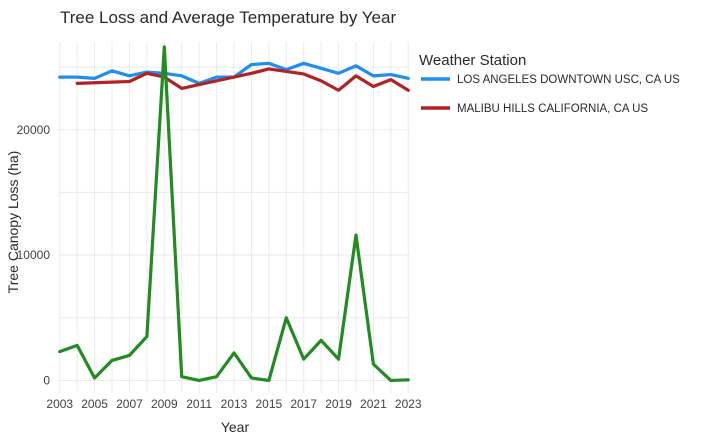 This screenshot has height=435, width=705. I want to click on x-tick-label: 2023, so click(408, 404).